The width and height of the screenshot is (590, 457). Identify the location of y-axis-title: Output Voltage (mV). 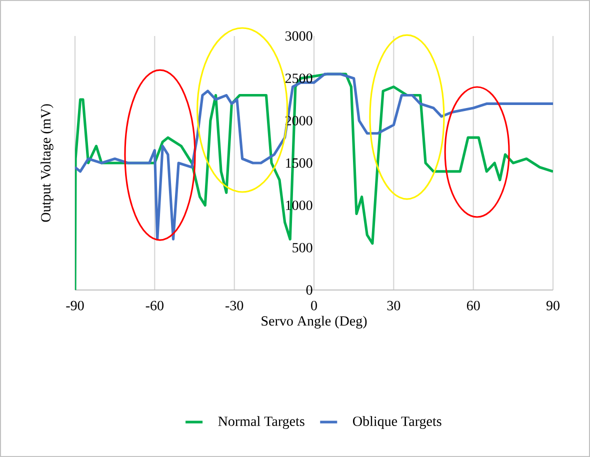
(47, 163).